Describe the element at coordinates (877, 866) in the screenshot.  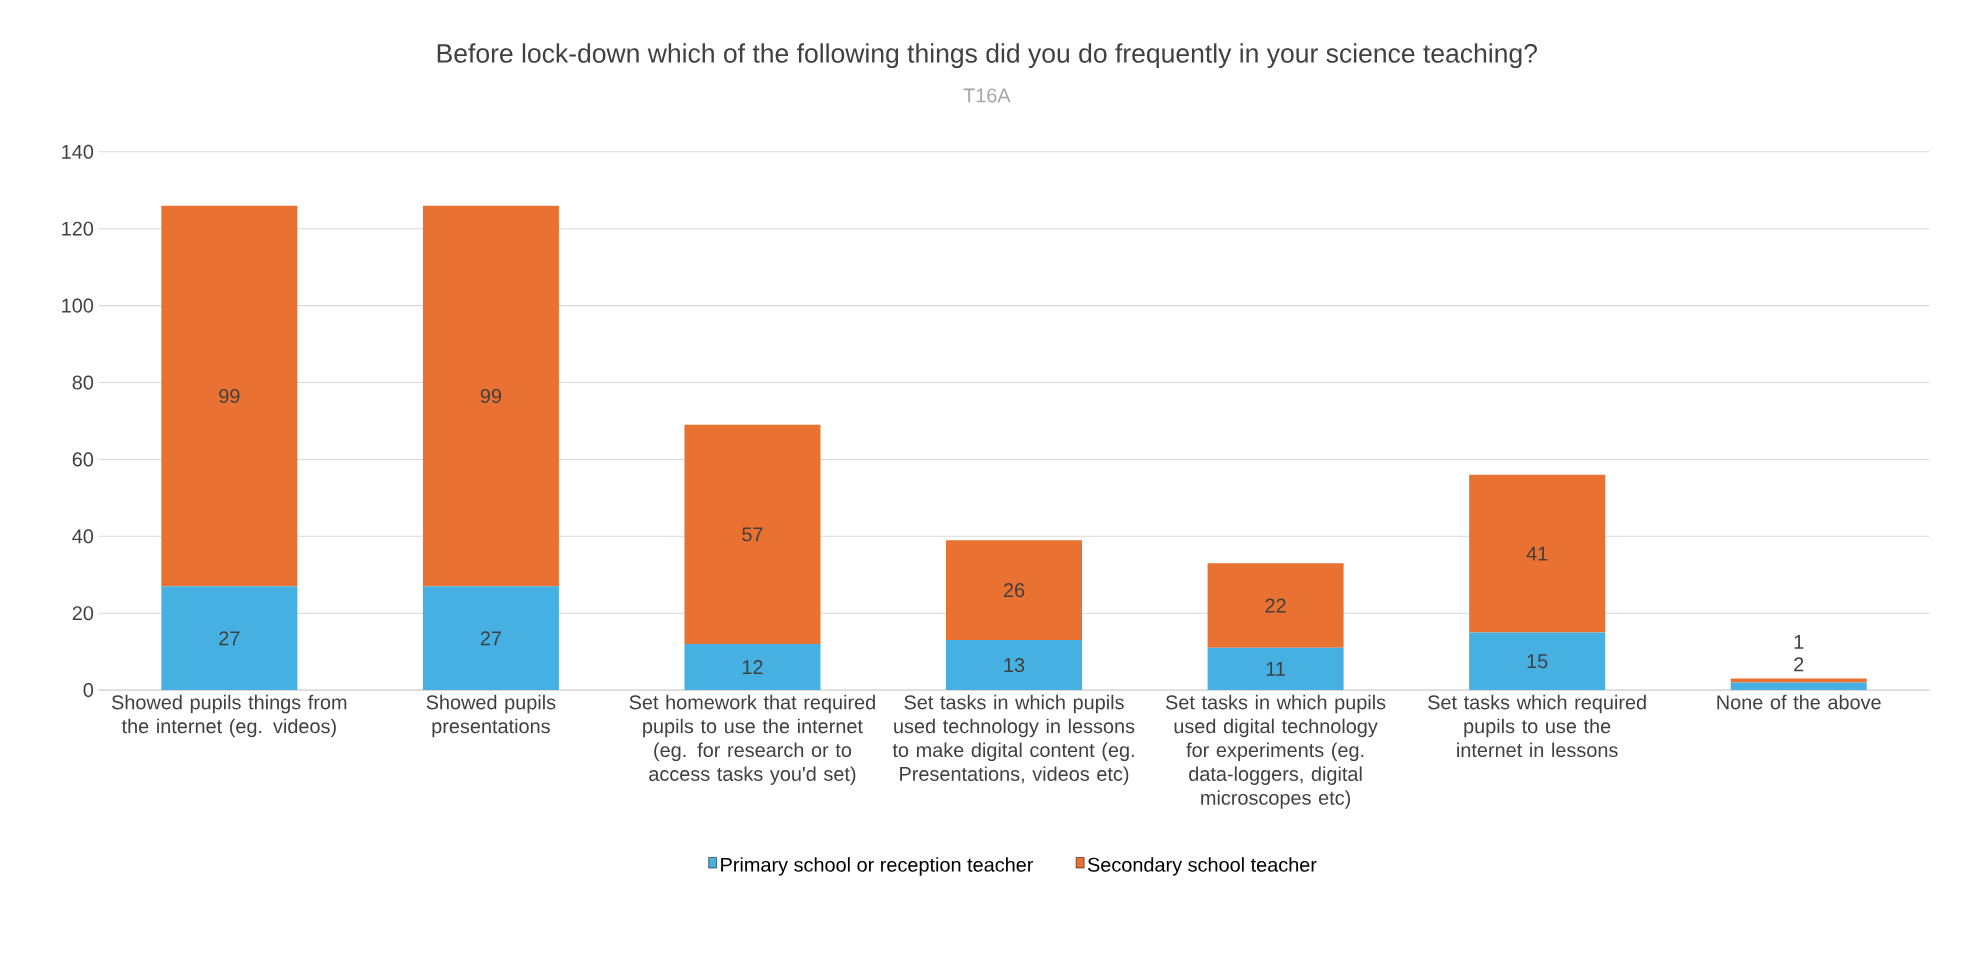
I see `legend-label: Primary school or reception teacher` at that location.